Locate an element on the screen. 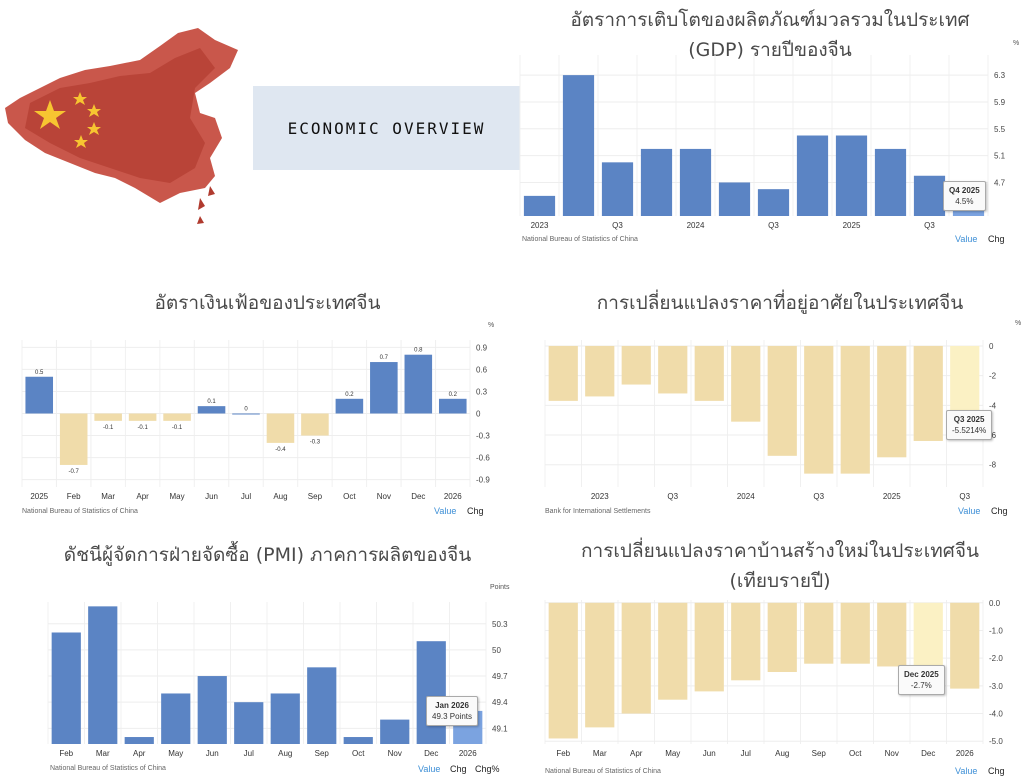  pmi-x-label: Feb is located at coordinates (66, 753).